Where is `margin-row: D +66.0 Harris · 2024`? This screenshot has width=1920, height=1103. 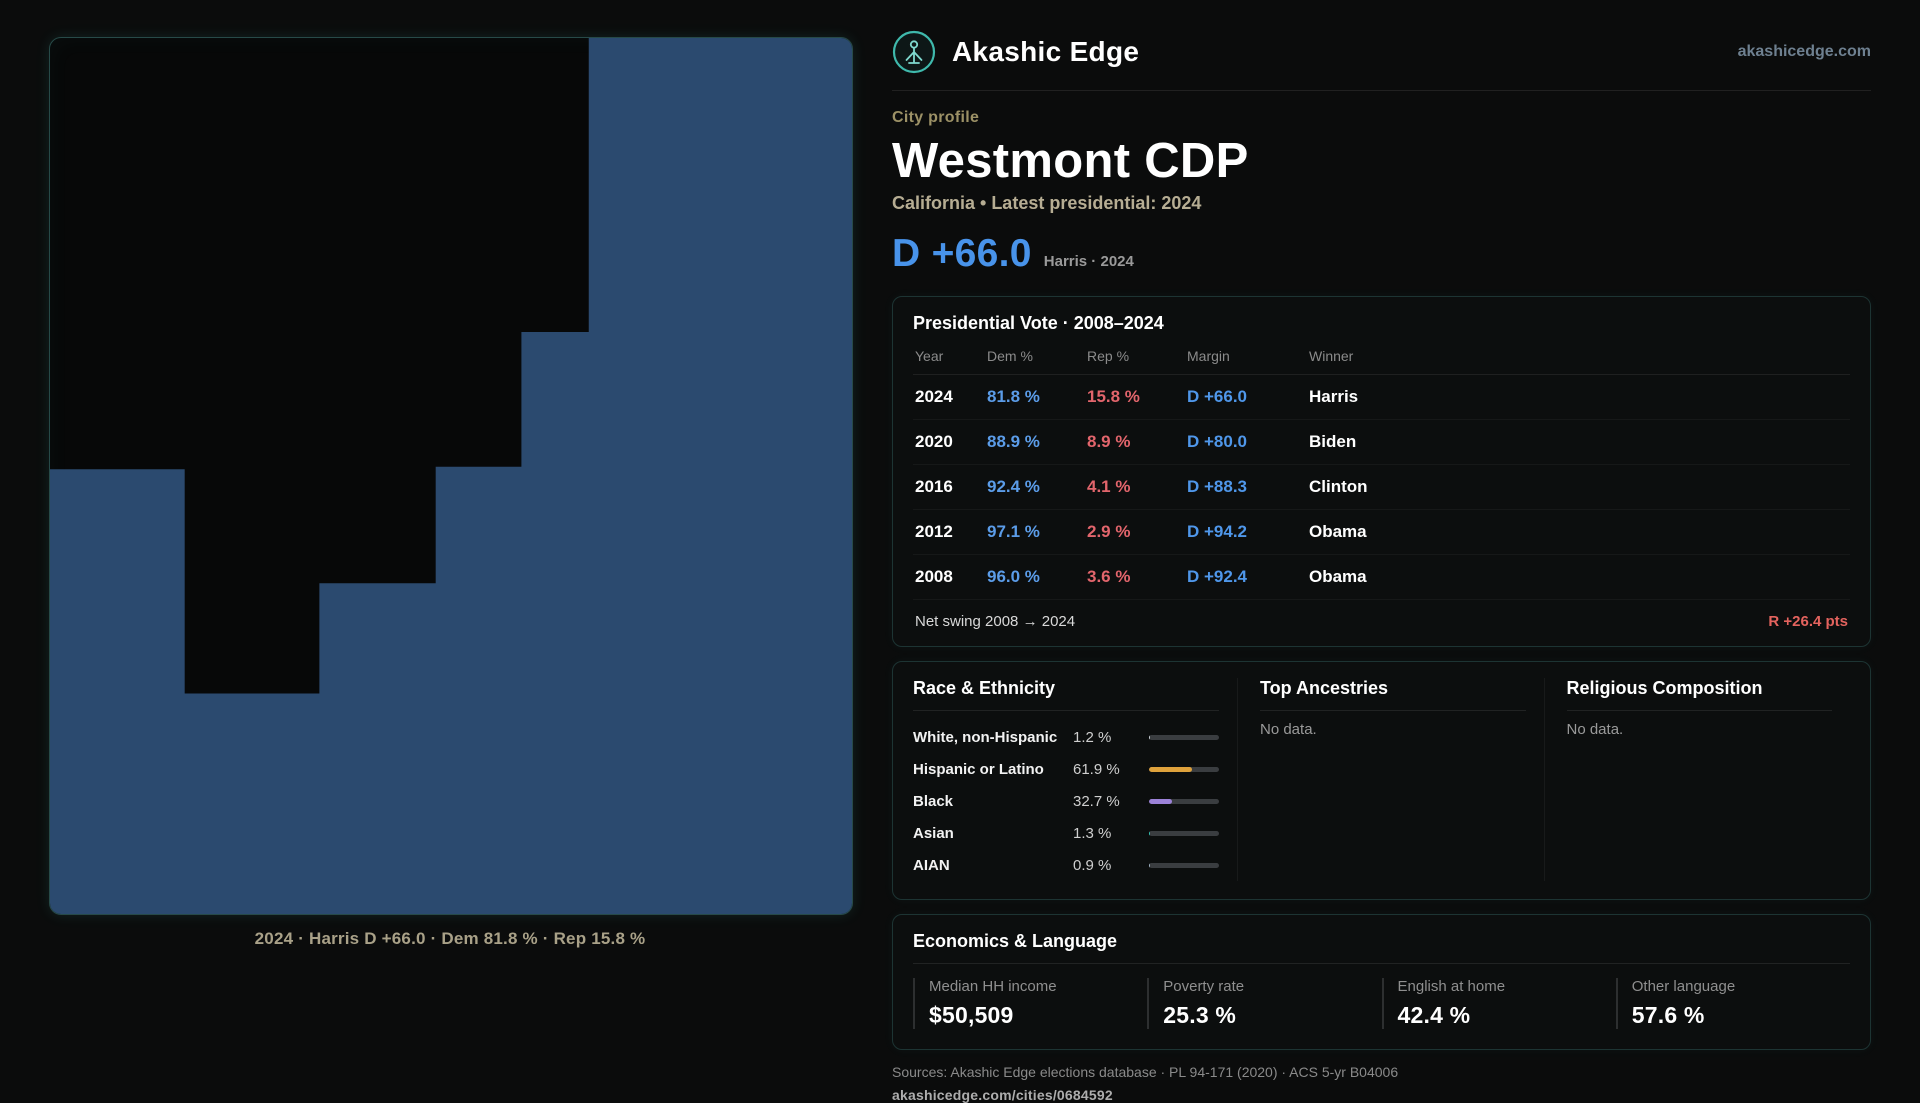 margin-row: D +66.0 Harris · 2024 is located at coordinates (1381, 254).